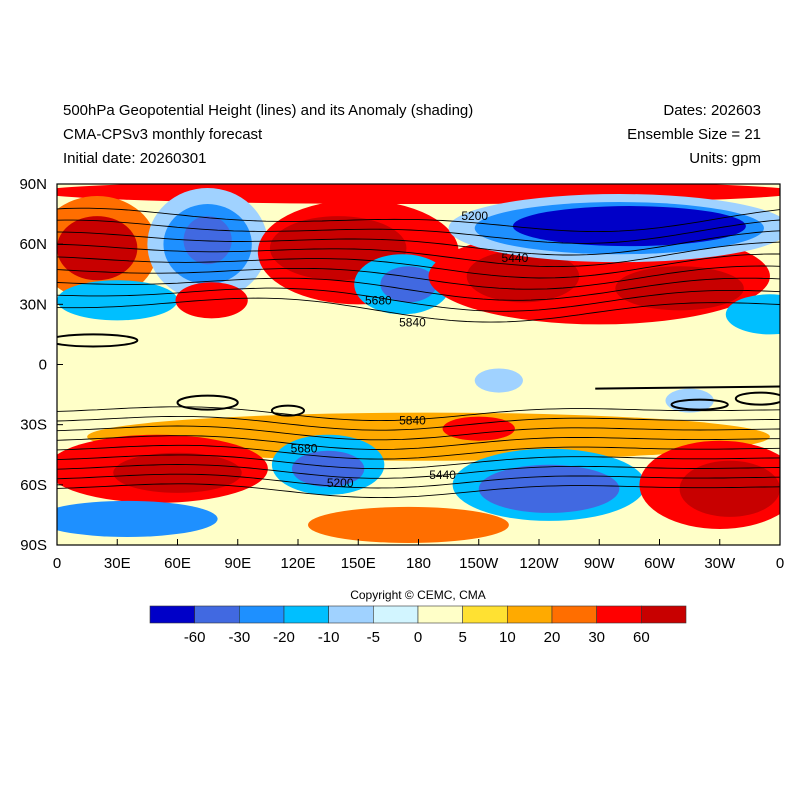 The width and height of the screenshot is (800, 800). Describe the element at coordinates (725, 158) in the screenshot. I see `units-label: Units: gpm` at that location.